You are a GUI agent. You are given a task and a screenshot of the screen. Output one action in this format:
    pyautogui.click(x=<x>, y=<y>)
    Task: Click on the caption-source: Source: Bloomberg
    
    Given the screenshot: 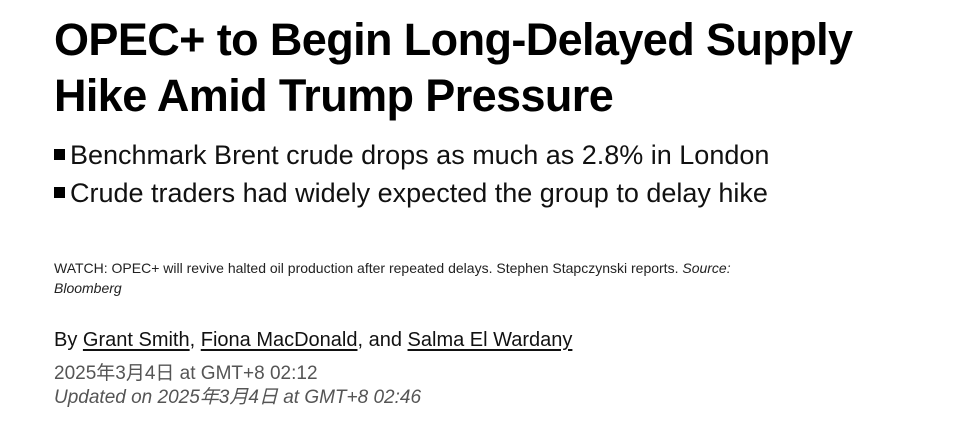 What is the action you would take?
    pyautogui.click(x=392, y=278)
    